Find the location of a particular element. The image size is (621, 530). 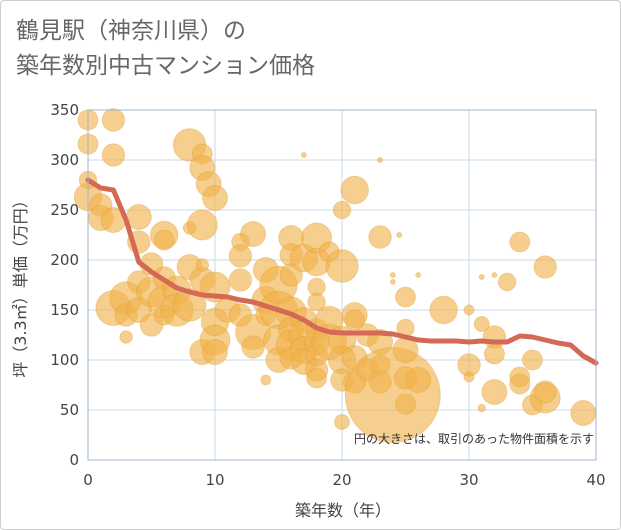

y-tick-label: 350 is located at coordinates (64, 110).